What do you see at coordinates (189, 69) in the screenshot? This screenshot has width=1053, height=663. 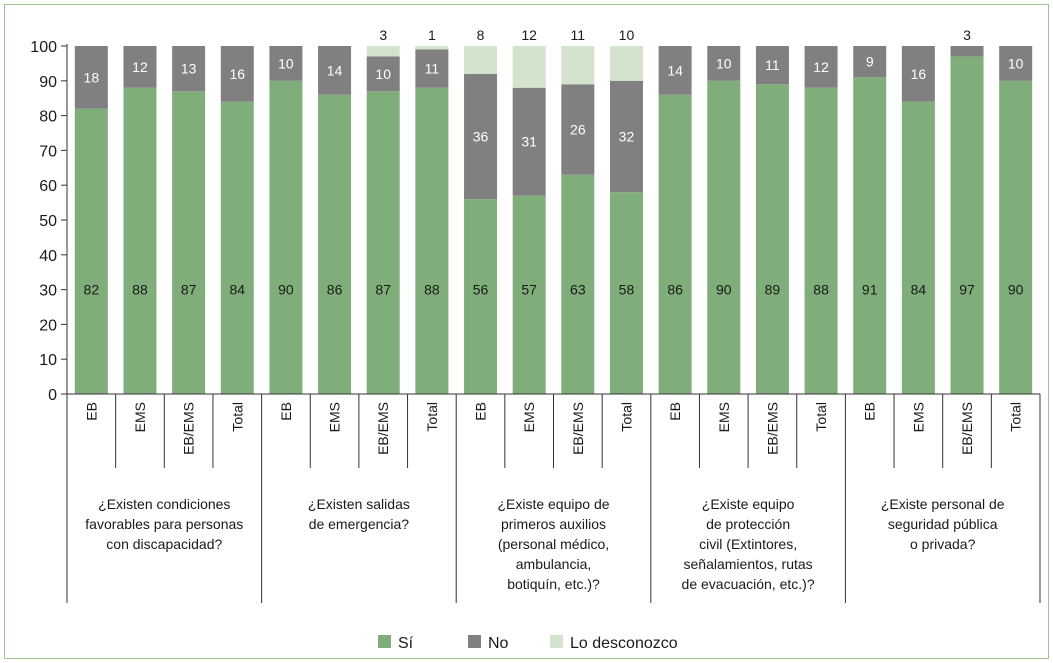 I see `data-label: 13` at bounding box center [189, 69].